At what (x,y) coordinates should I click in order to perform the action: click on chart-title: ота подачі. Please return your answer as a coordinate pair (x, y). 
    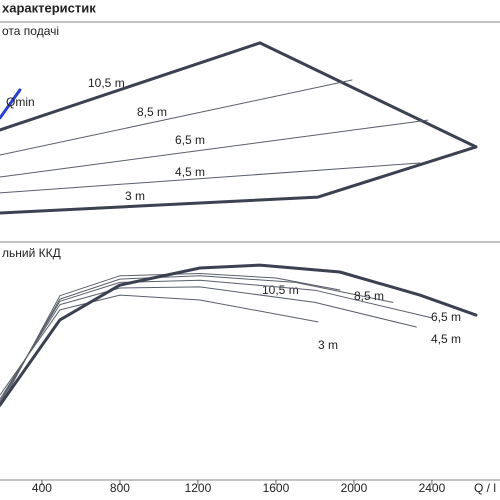
    Looking at the image, I should click on (30, 31).